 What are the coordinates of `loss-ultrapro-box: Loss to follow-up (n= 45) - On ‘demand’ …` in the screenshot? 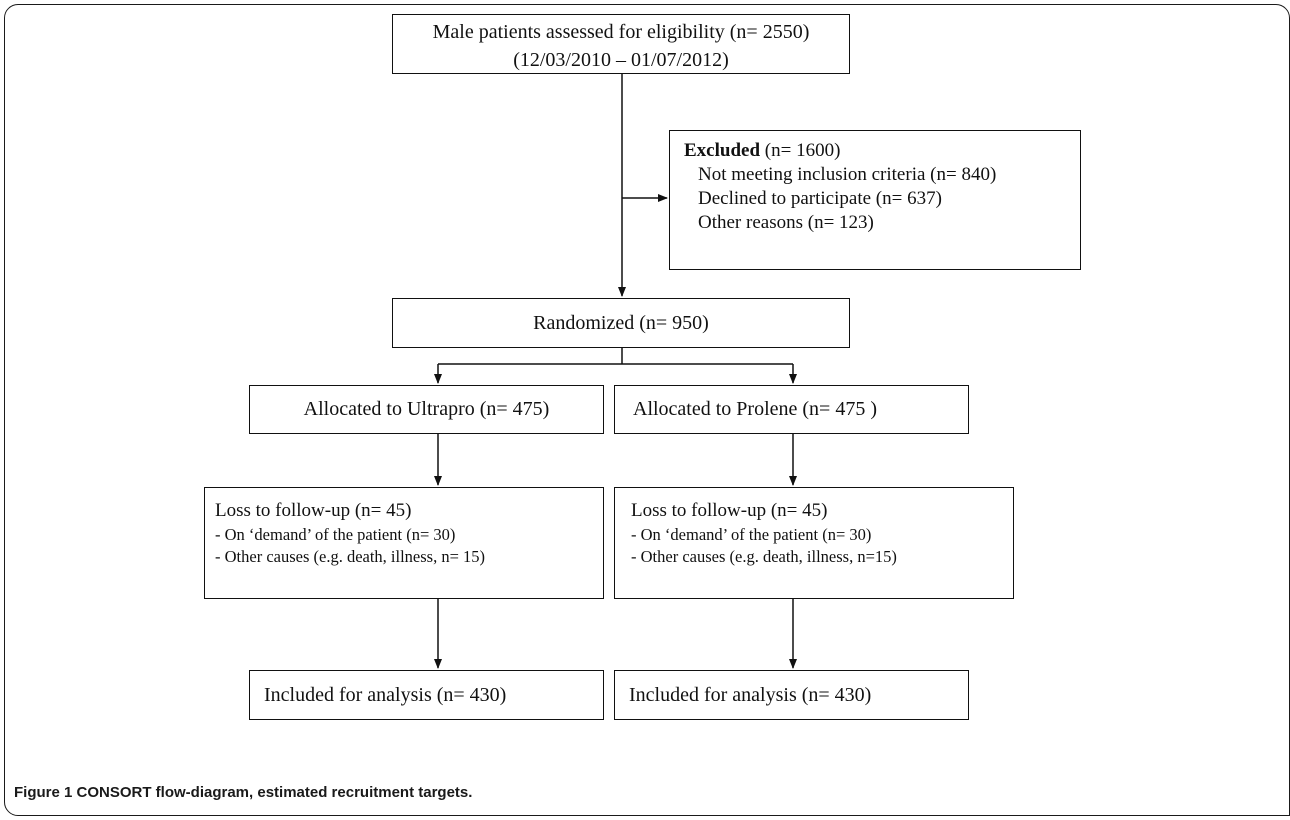 It's located at (404, 543).